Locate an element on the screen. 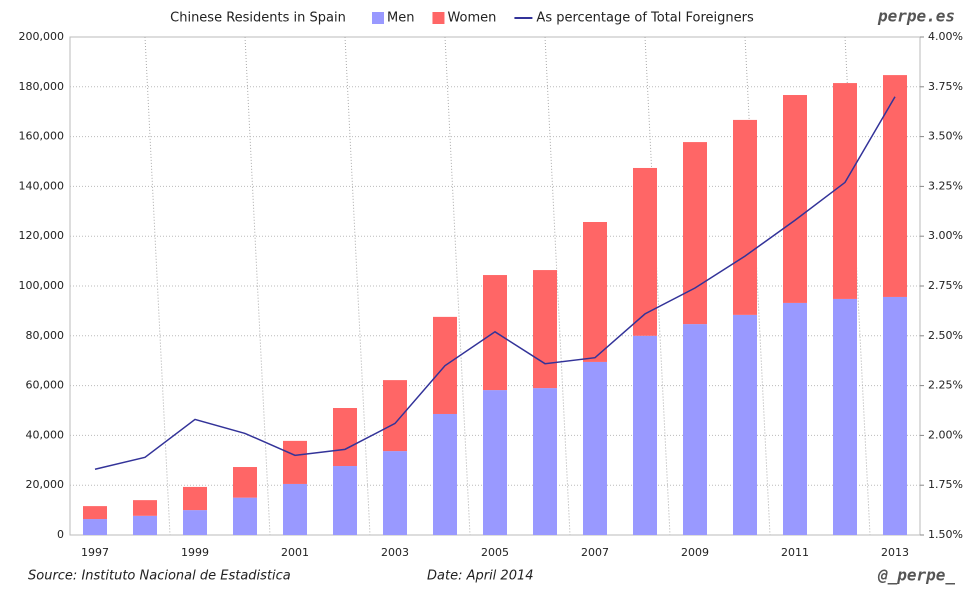  x-tick-label: 1999 is located at coordinates (195, 552).